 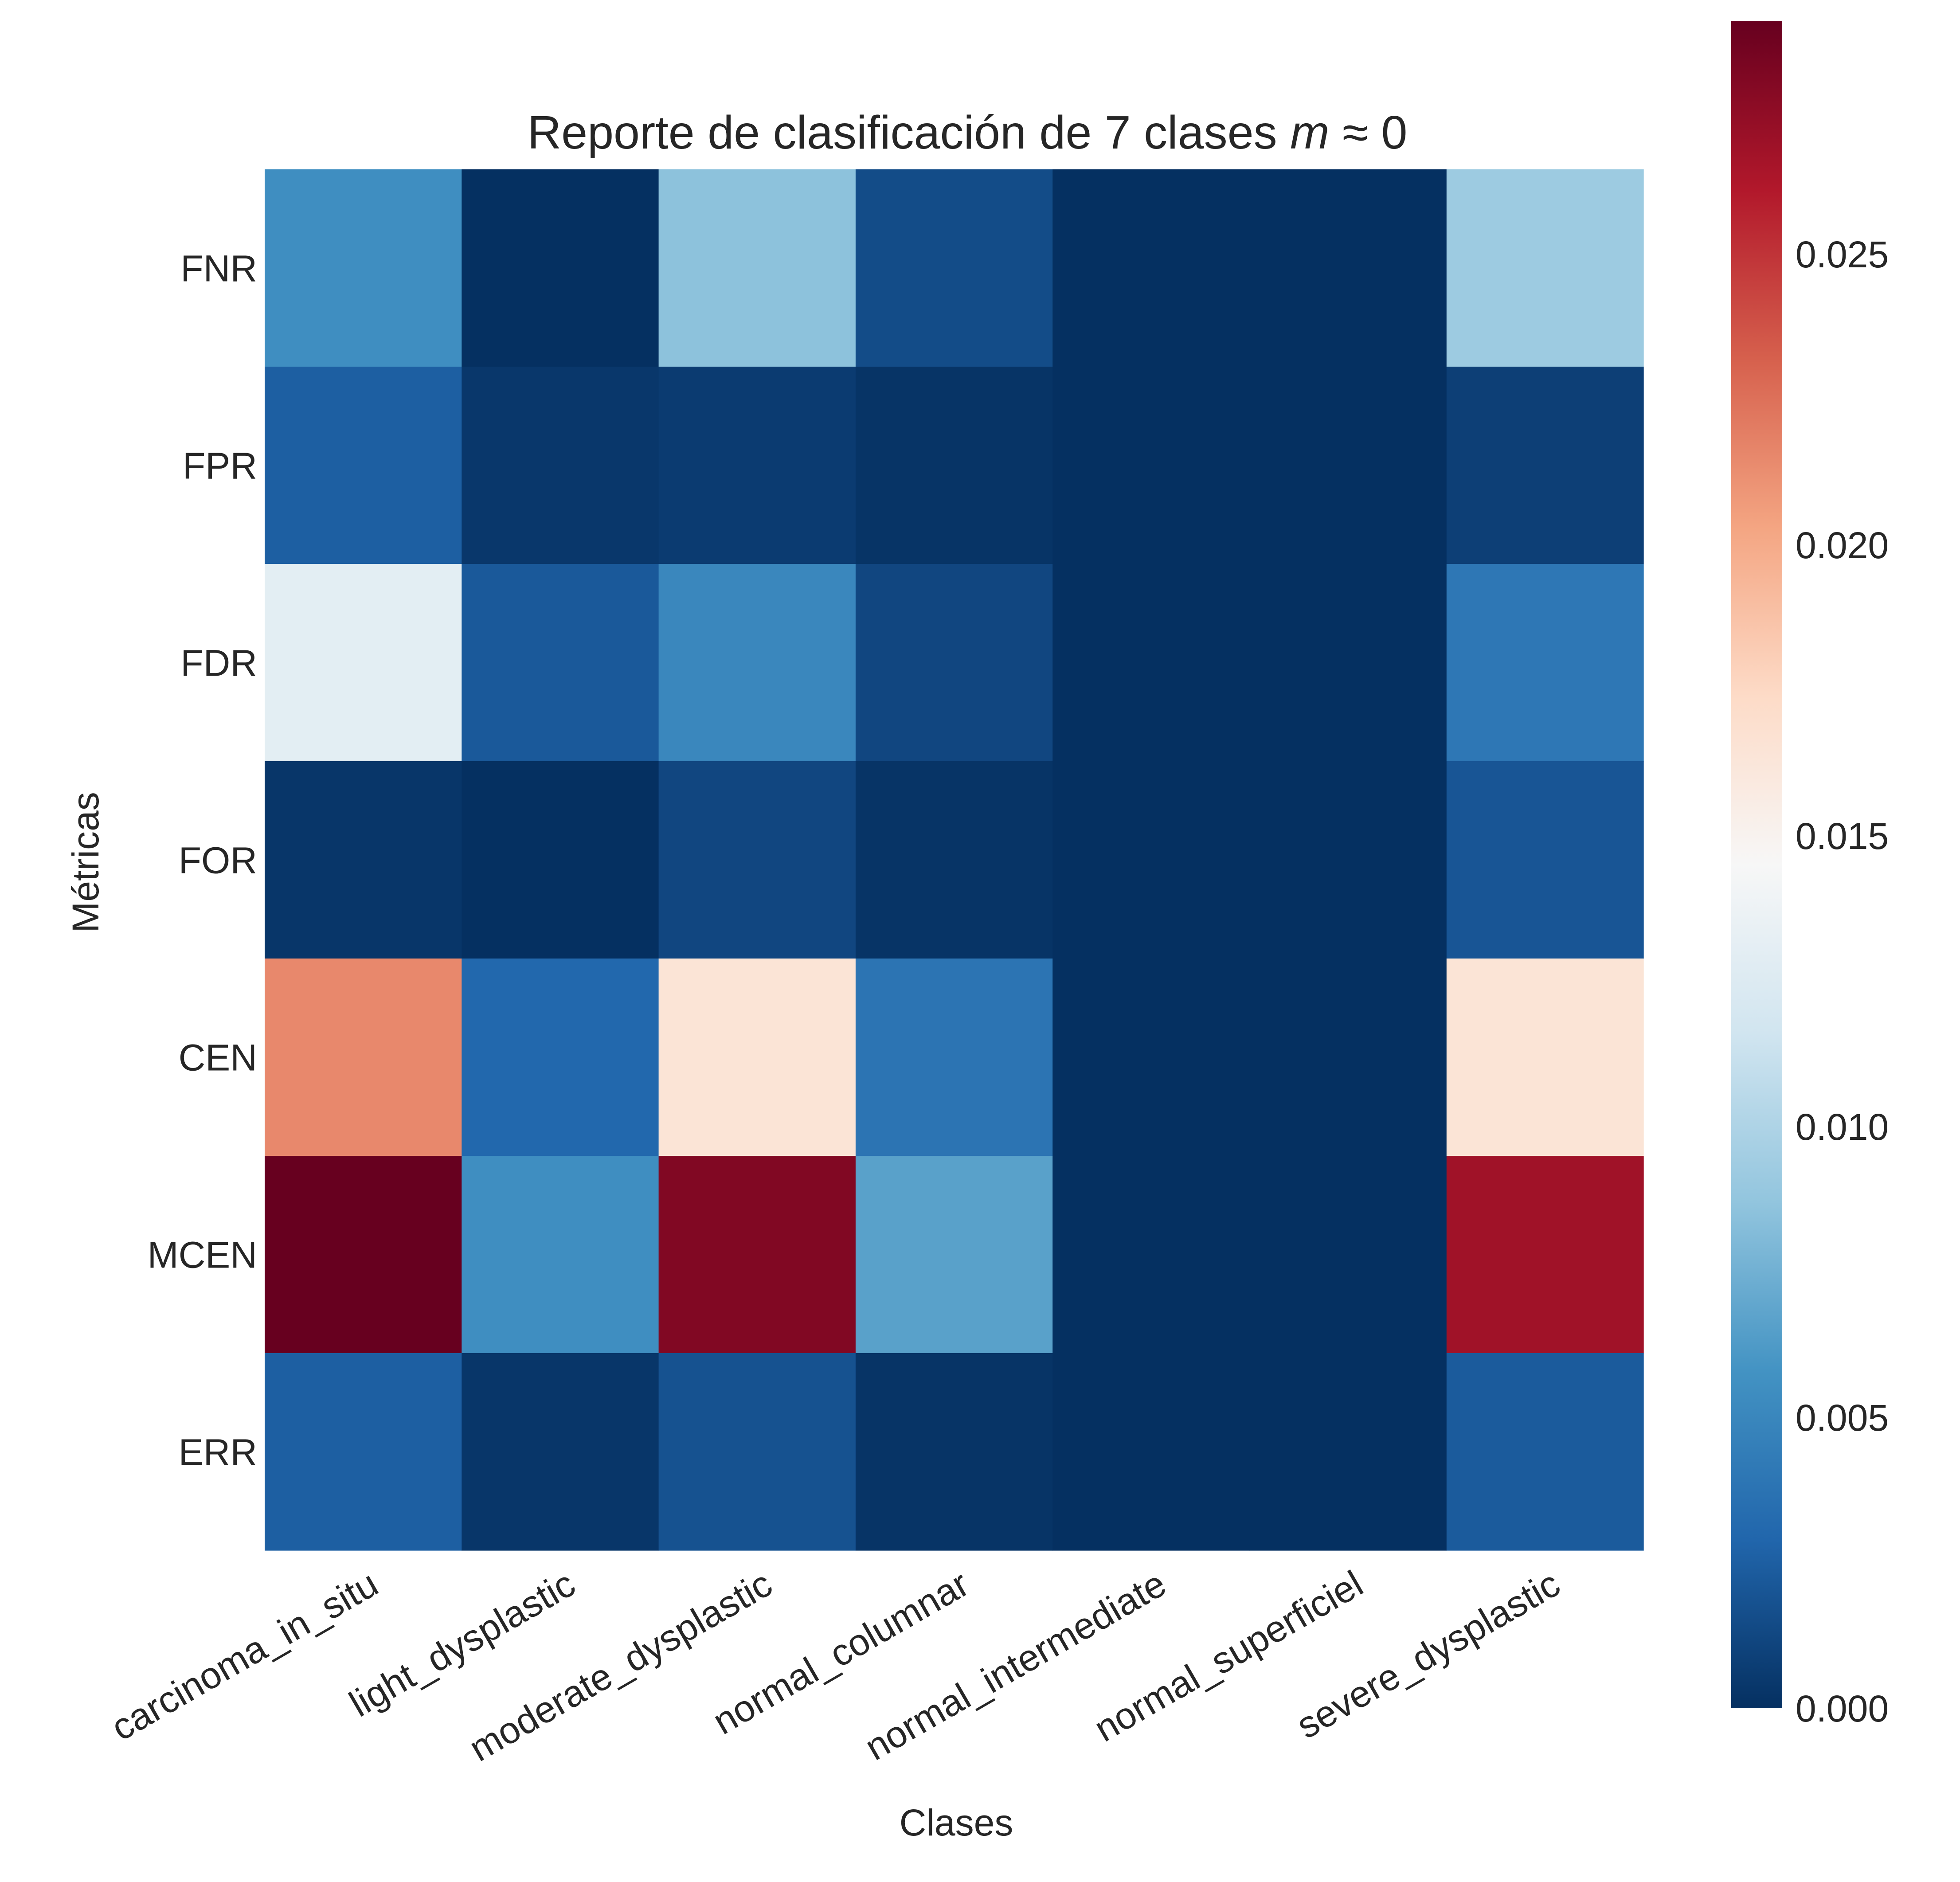 What do you see at coordinates (218, 269) in the screenshot?
I see `y-tick-label: FNR` at bounding box center [218, 269].